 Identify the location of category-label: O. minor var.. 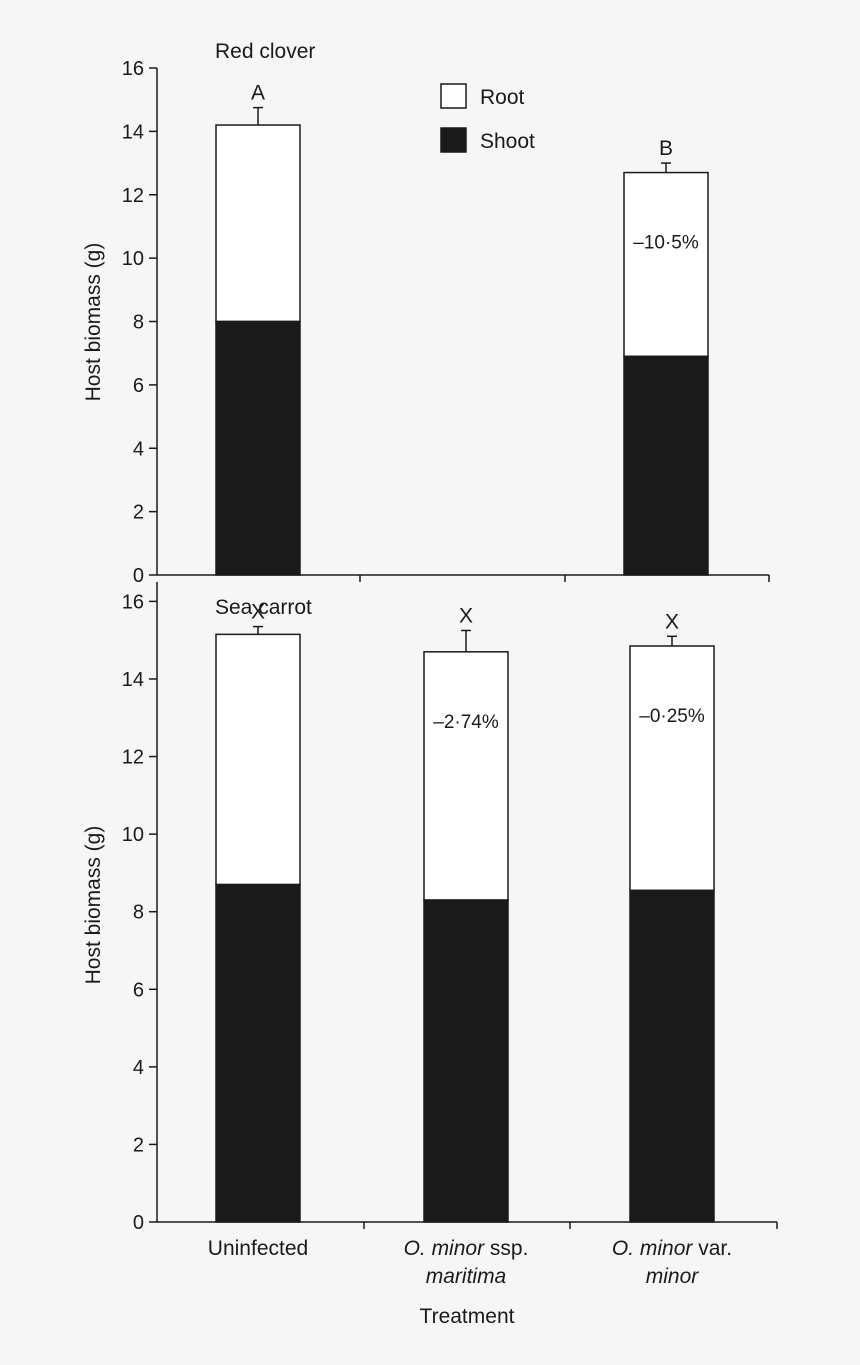
(672, 1248).